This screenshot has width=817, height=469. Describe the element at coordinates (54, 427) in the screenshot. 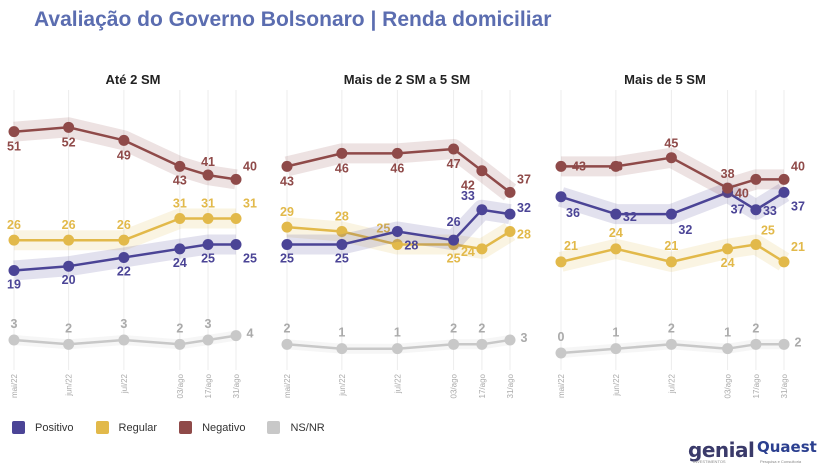

I see `legend-label-positivo: Positivo` at that location.